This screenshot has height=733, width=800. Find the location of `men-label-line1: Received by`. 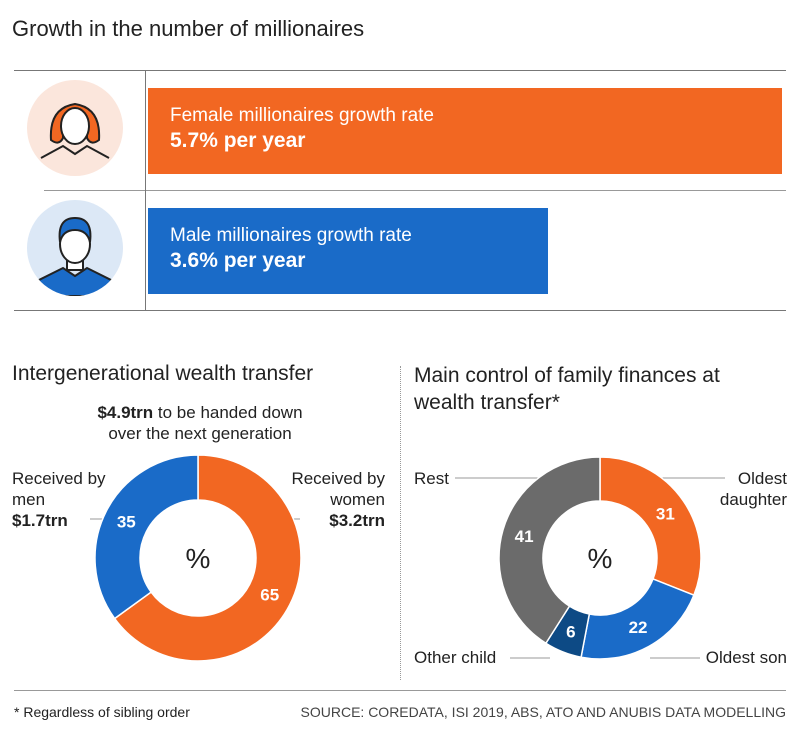

men-label-line1: Received by is located at coordinates (59, 478).